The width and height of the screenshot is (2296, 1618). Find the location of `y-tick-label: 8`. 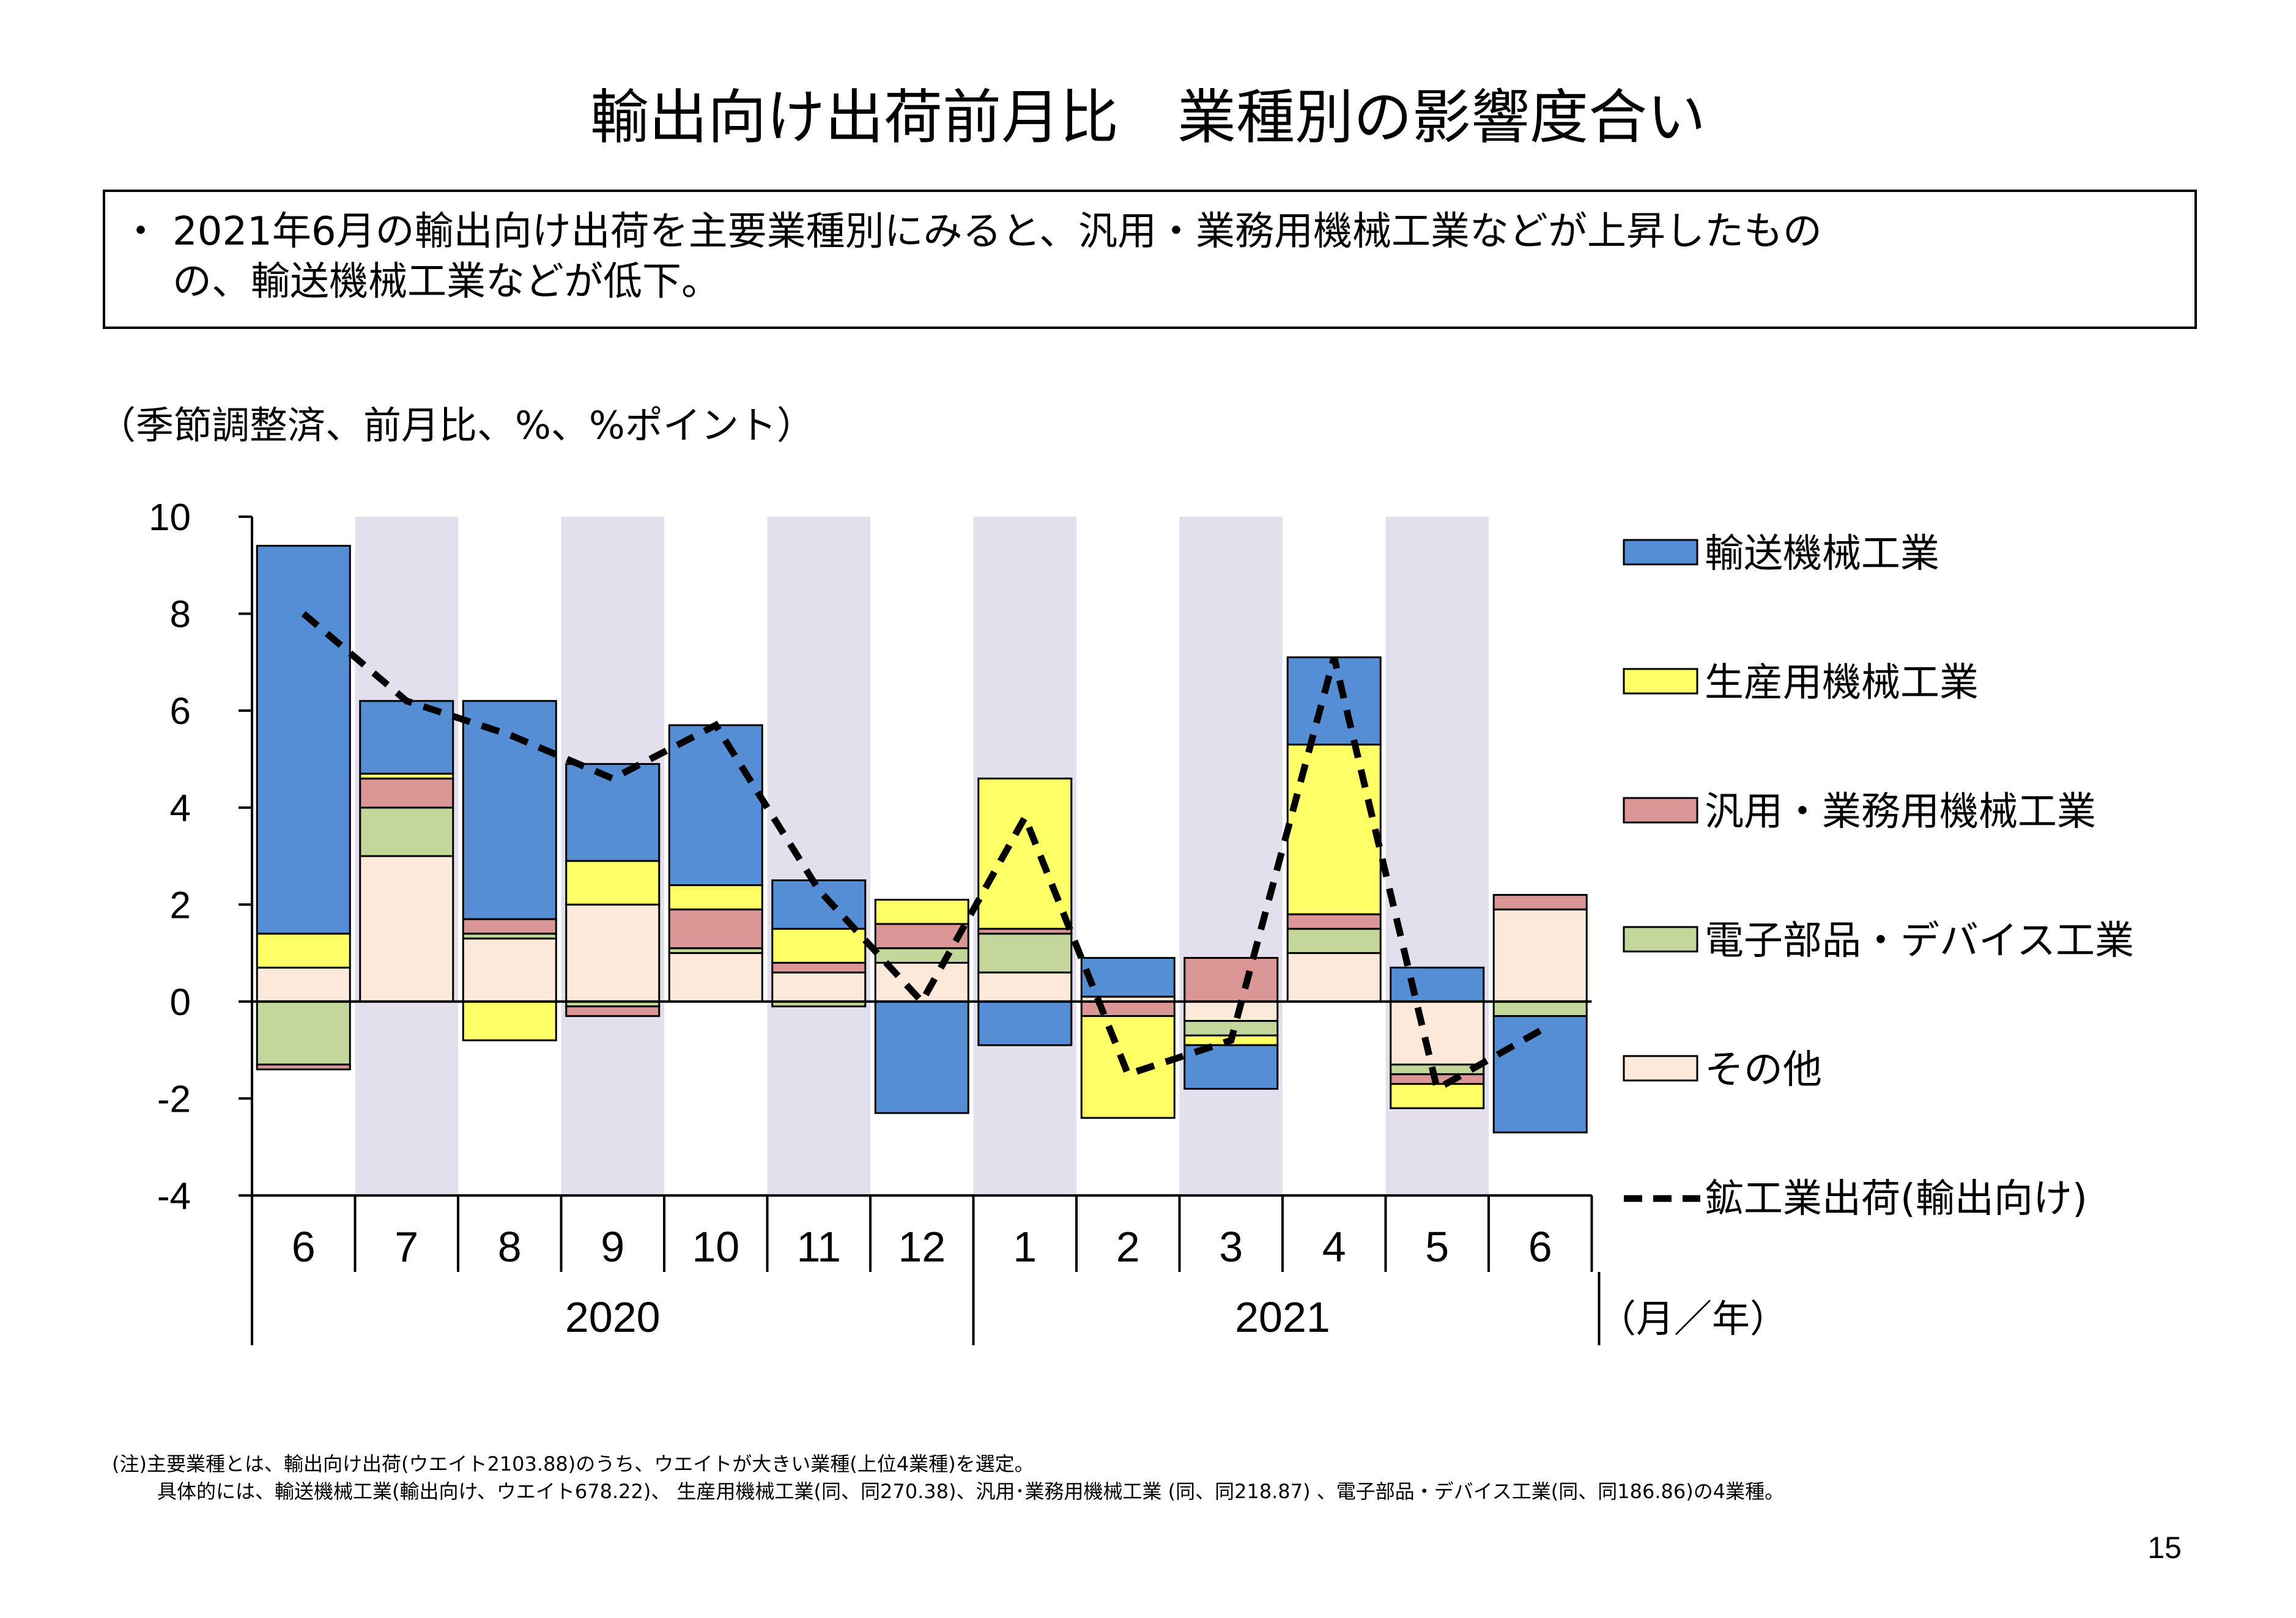

y-tick-label: 8 is located at coordinates (181, 615).